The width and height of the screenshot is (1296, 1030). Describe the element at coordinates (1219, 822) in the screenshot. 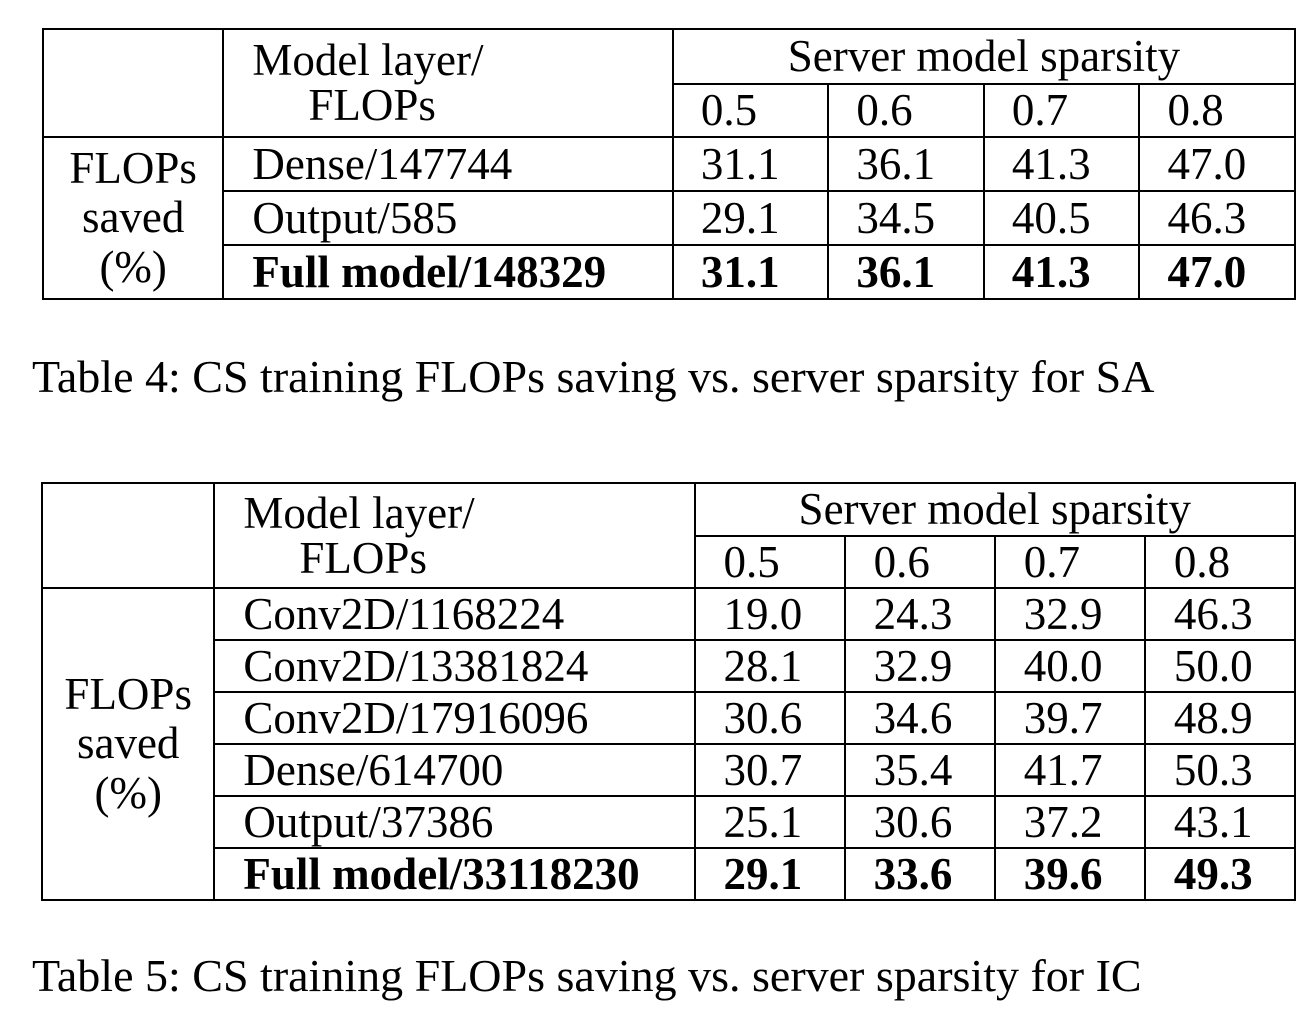

I see `value-cell: 43.1` at that location.